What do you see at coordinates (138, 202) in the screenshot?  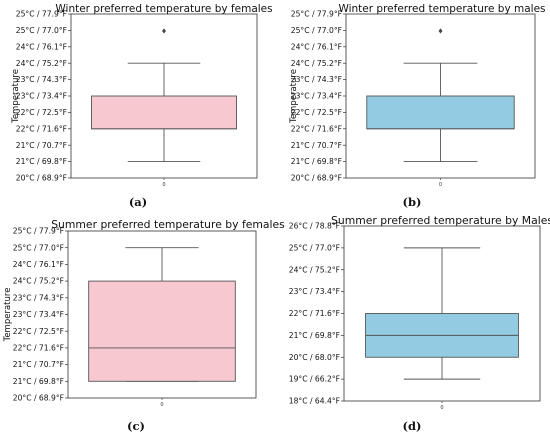 I see `panel-caption: (a)` at bounding box center [138, 202].